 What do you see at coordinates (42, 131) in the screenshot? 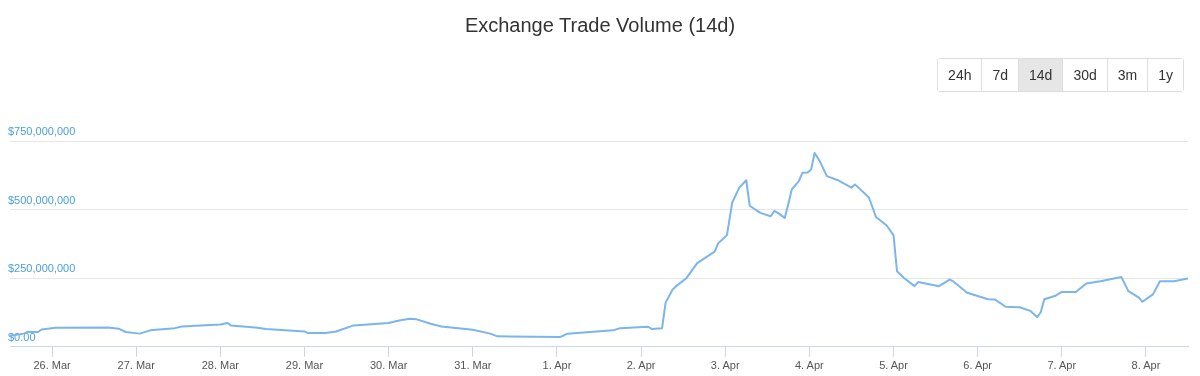
I see `y-tick-label: $750,000,000` at bounding box center [42, 131].